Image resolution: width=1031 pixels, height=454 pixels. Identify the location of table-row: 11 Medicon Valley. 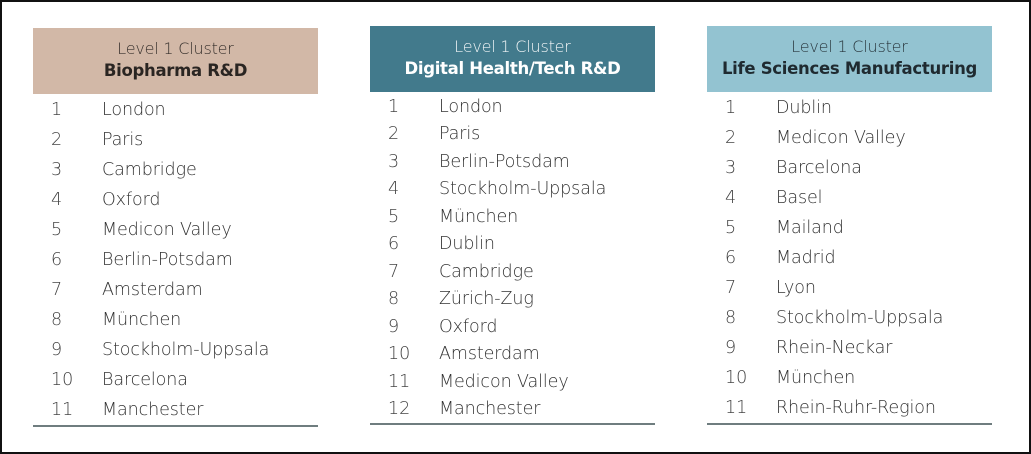
(512, 382).